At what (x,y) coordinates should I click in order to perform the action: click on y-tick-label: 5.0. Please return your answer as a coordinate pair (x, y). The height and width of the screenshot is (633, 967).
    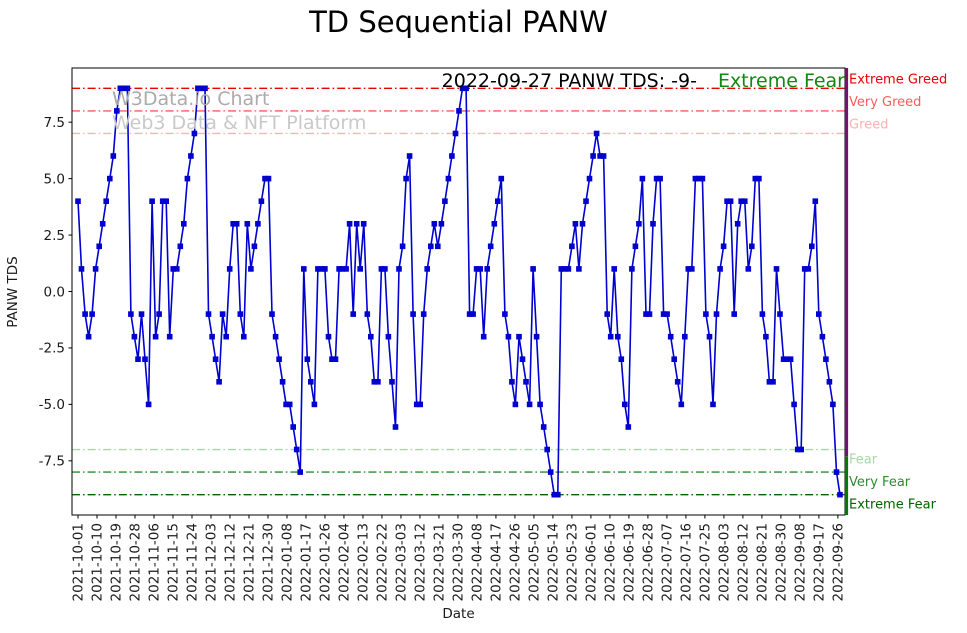
    Looking at the image, I should click on (54, 179).